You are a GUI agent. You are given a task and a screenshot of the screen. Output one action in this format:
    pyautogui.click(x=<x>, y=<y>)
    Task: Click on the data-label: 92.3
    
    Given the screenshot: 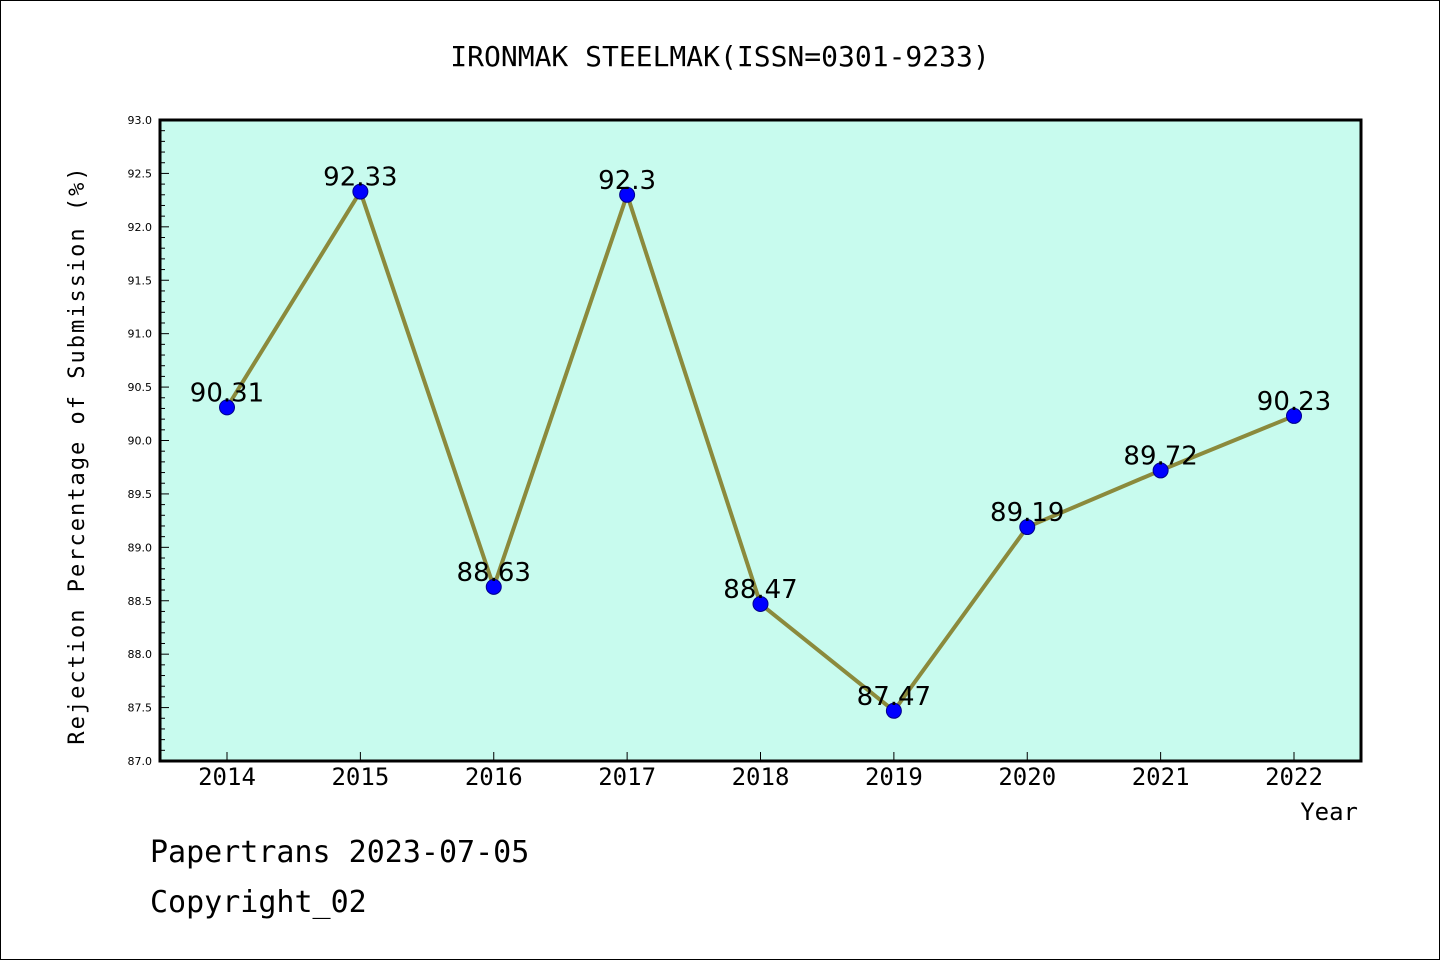 What is the action you would take?
    pyautogui.click(x=627, y=181)
    